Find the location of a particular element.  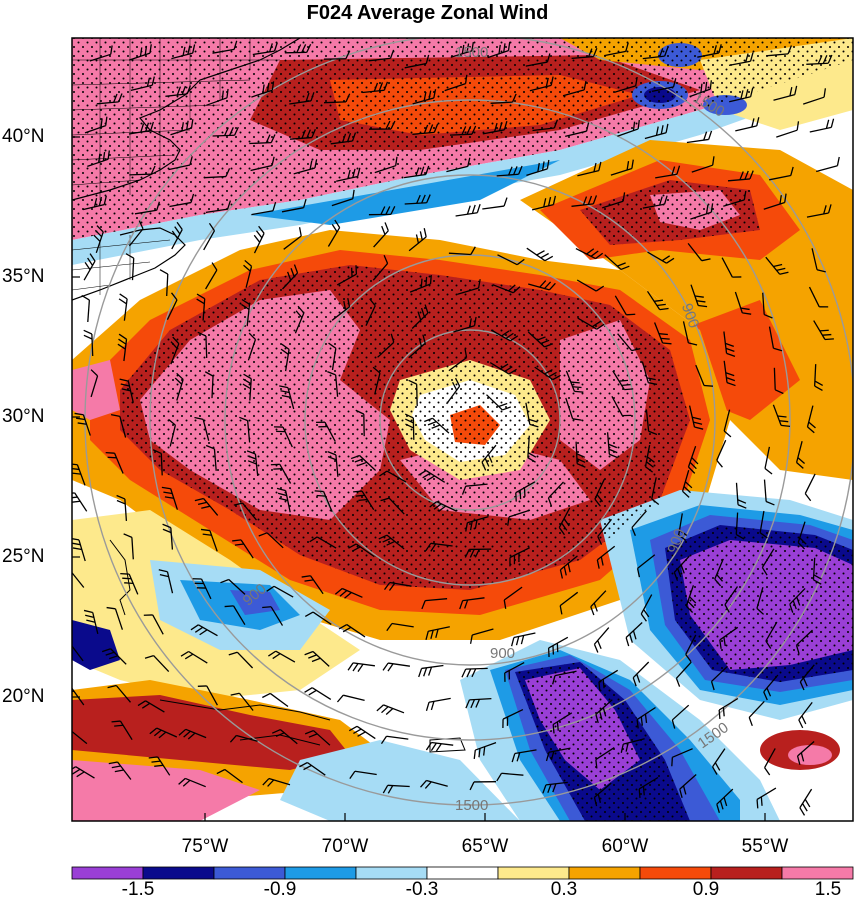

colorbar-label: -0.9 is located at coordinates (280, 890).